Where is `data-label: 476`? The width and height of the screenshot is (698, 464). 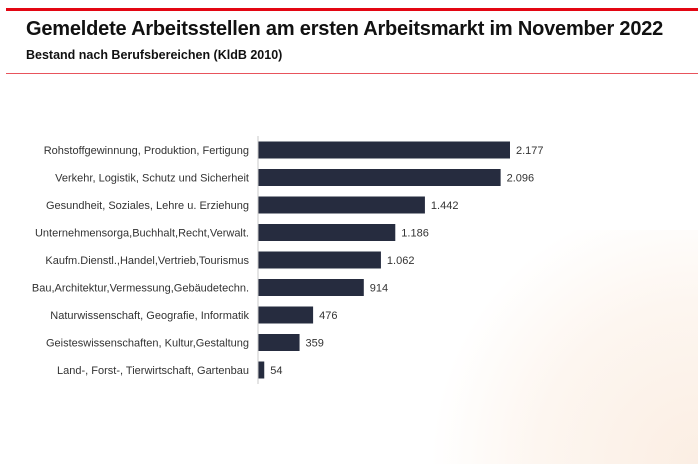 data-label: 476 is located at coordinates (328, 316).